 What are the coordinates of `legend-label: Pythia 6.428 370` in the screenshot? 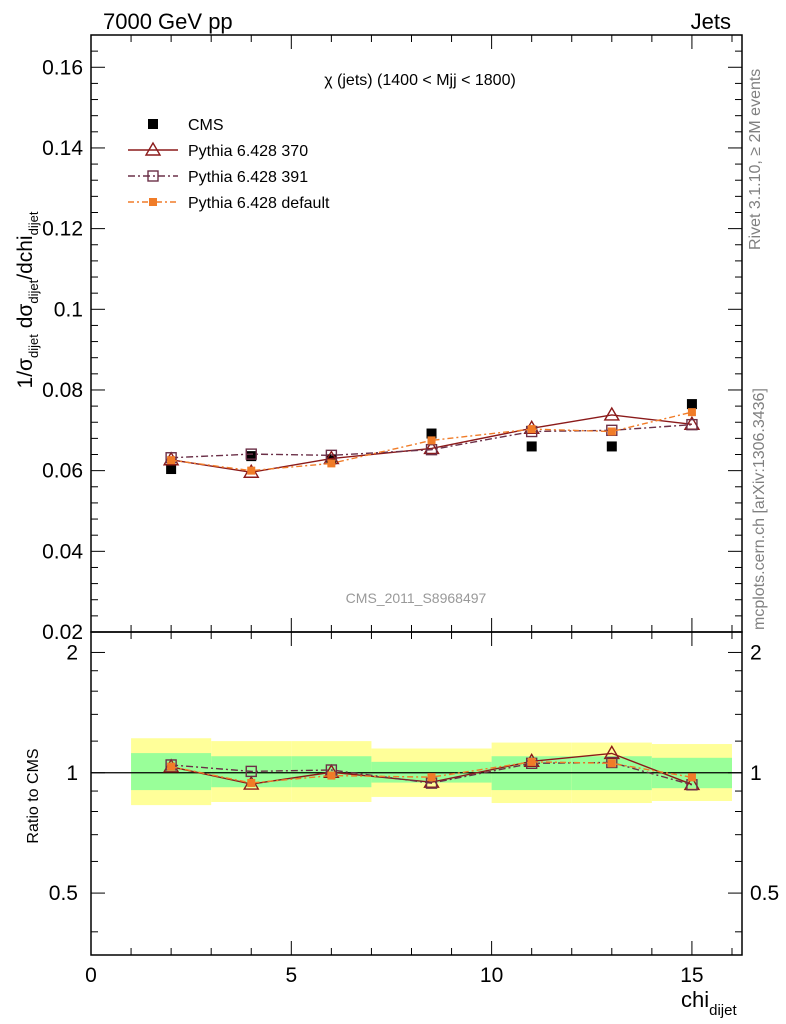 It's located at (248, 151).